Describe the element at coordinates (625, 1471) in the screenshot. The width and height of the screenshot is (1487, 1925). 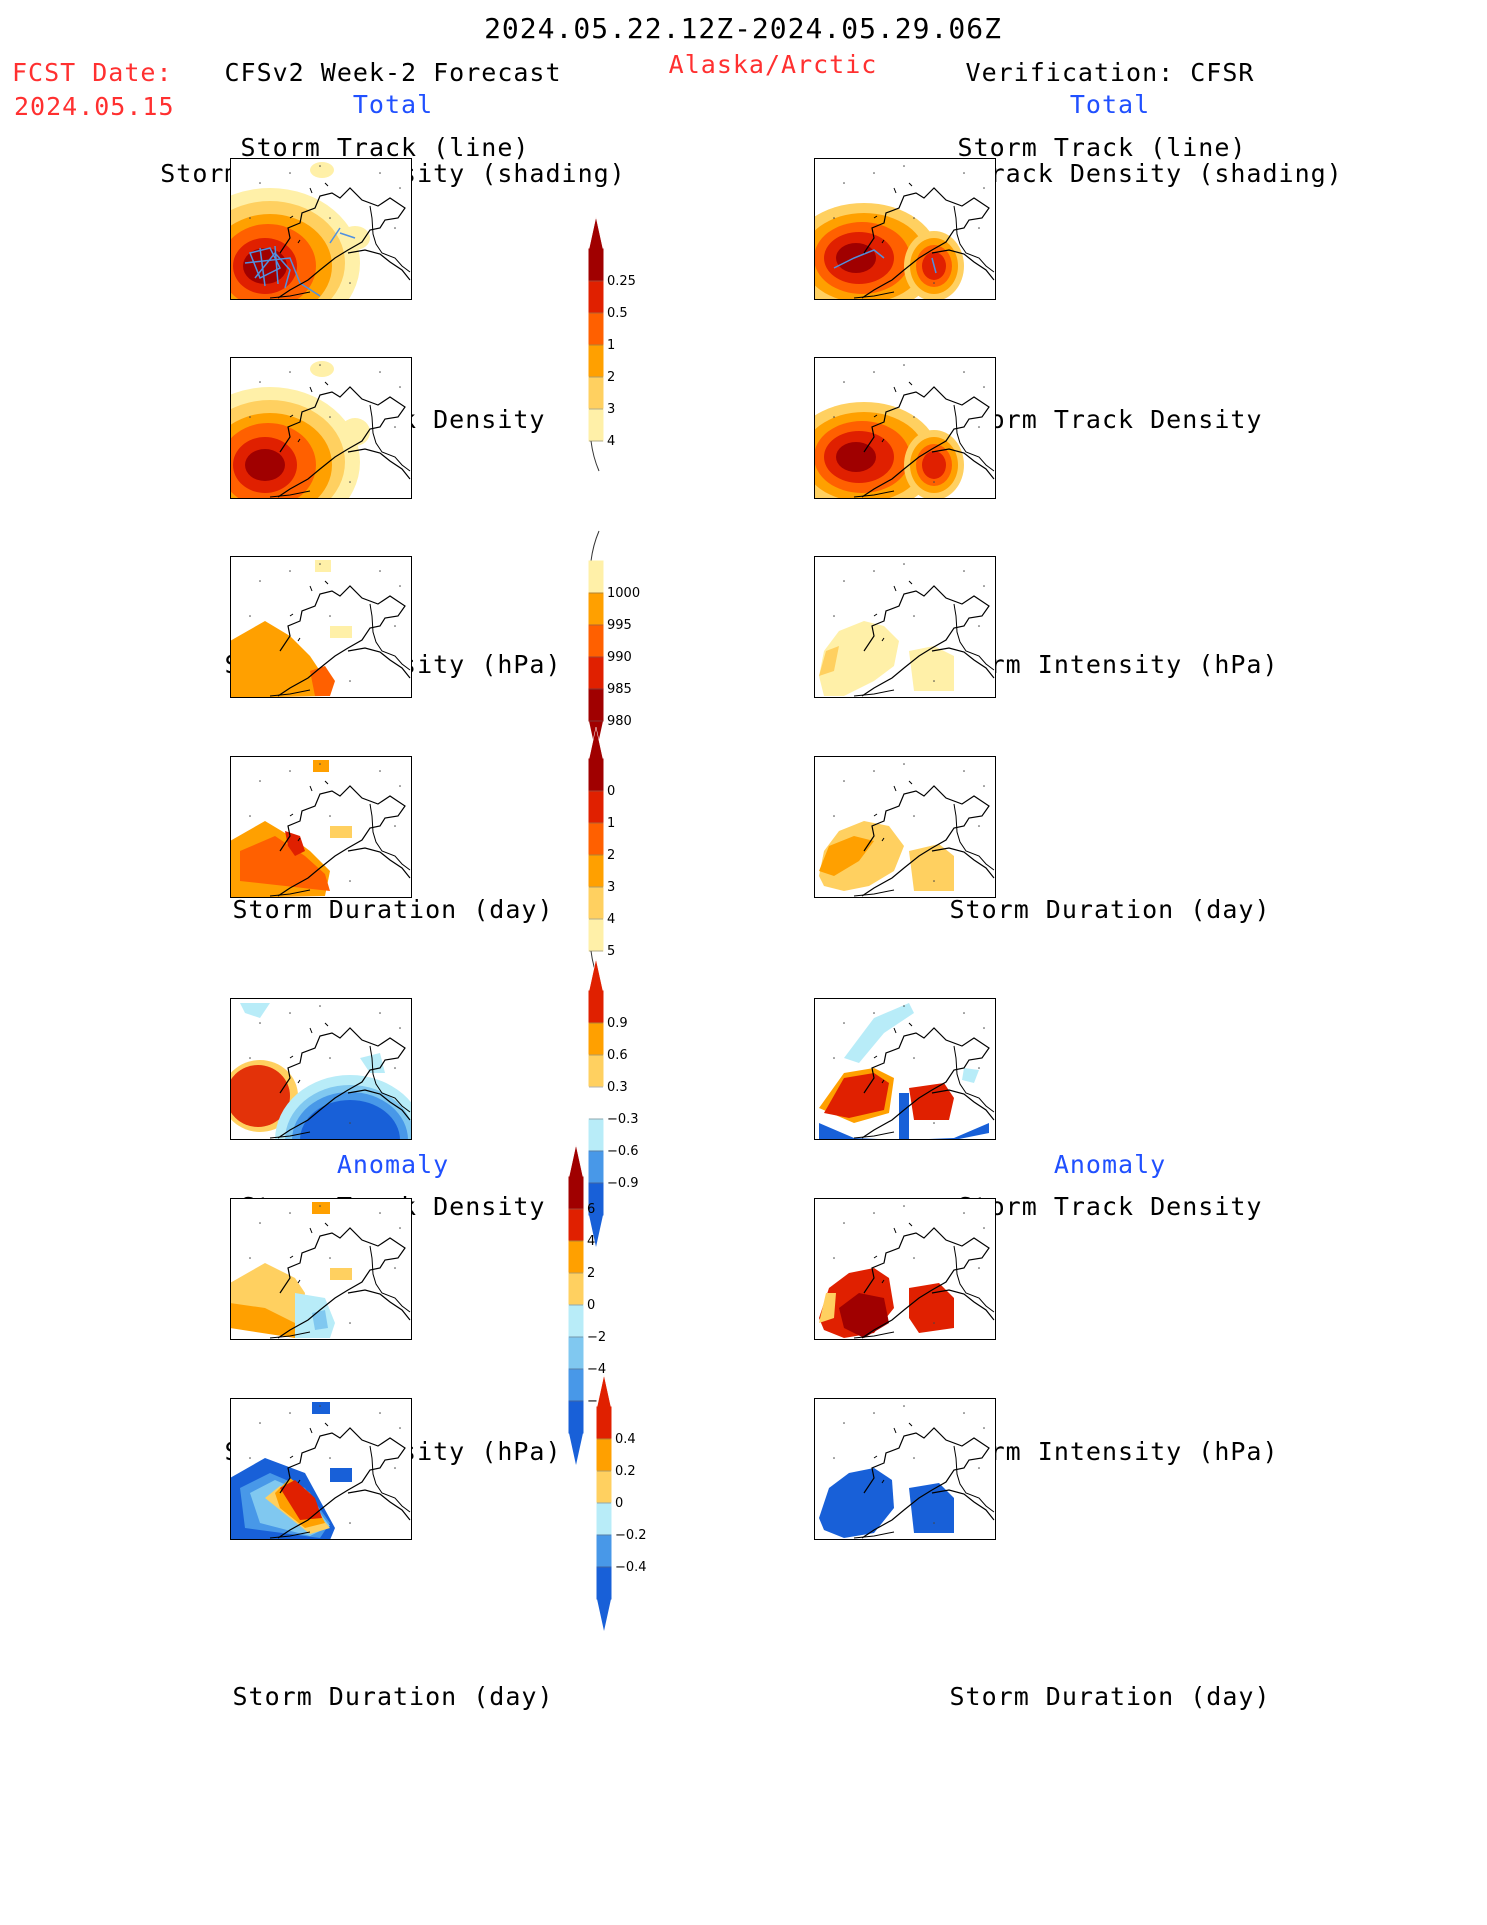
I see `colorbar-tick-label: 0.2` at that location.